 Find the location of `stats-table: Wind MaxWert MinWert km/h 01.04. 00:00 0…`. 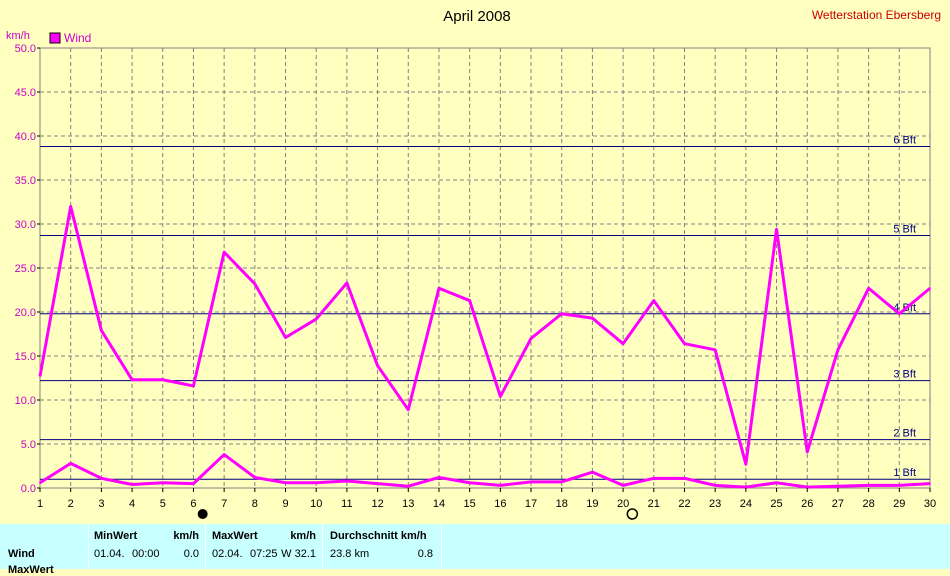

stats-table: Wind MaxWert MinWert km/h 01.04. 00:00 0… is located at coordinates (475, 550).